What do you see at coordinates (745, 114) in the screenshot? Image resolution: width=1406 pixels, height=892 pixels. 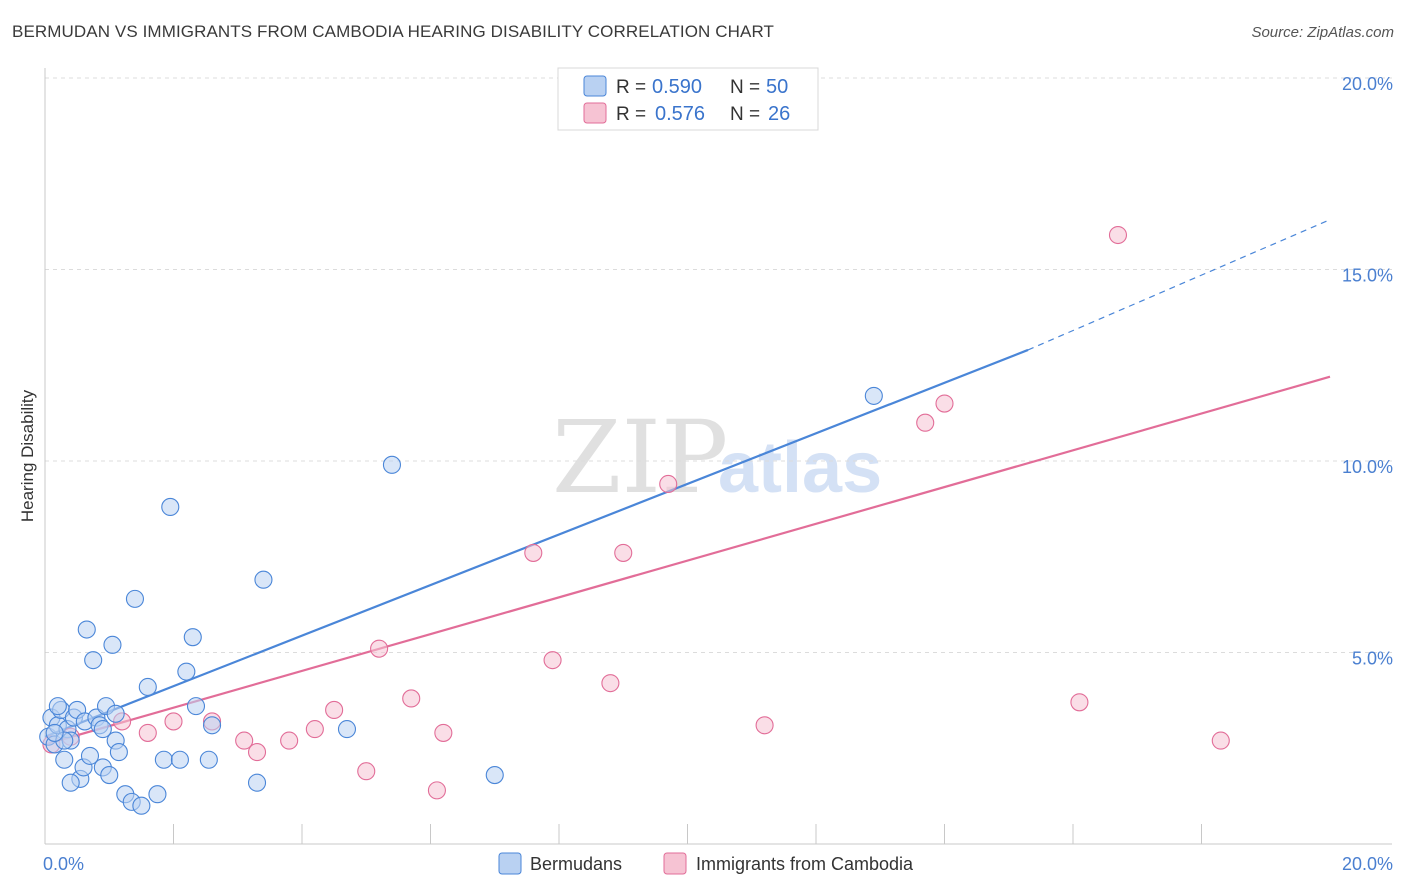 I see `legend-n-label-2: N =` at bounding box center [745, 114].